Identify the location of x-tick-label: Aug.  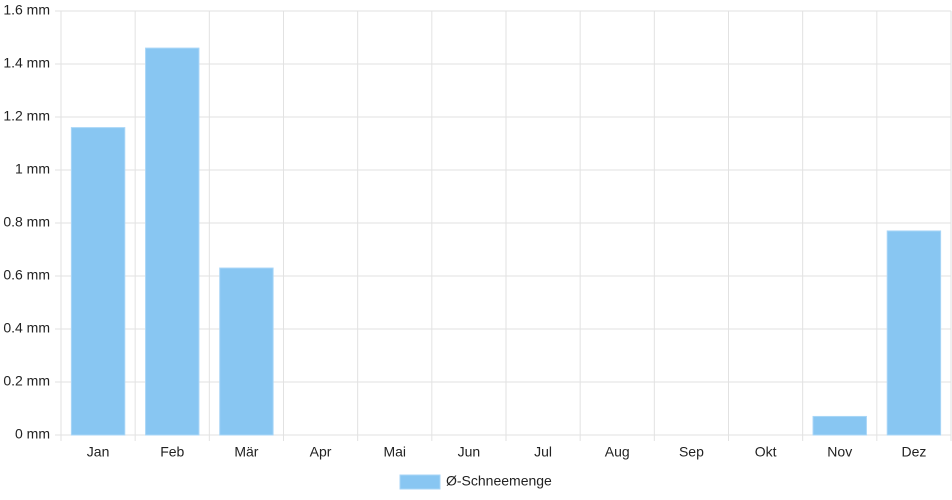
(617, 452).